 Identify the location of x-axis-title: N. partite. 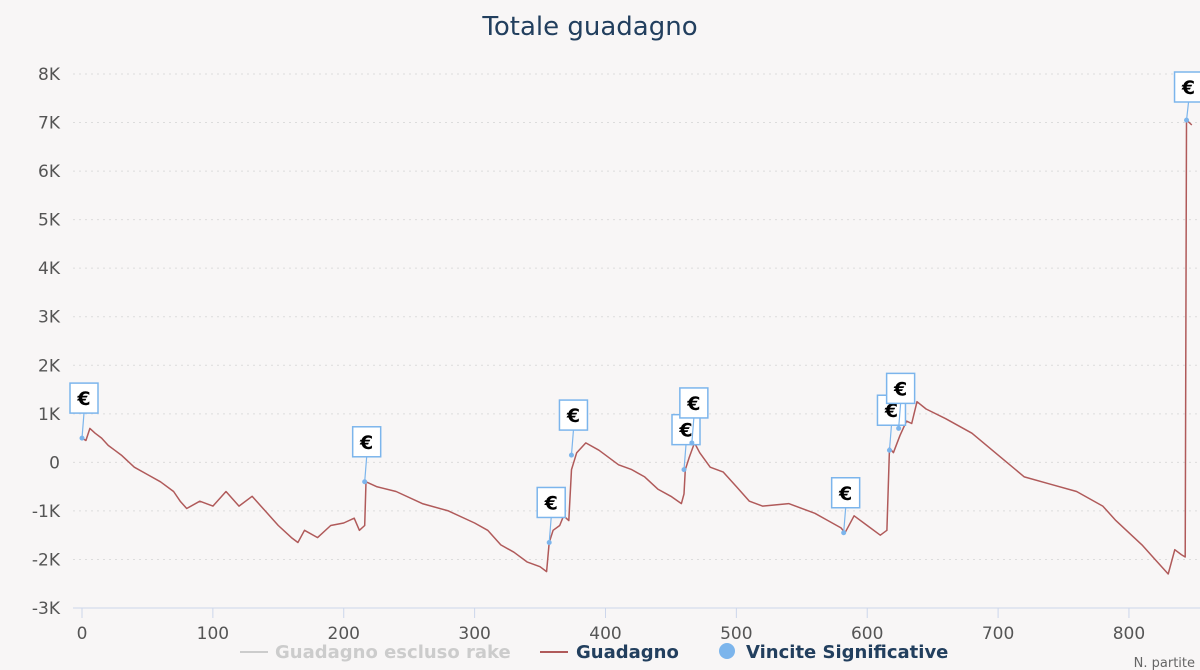
(1164, 663).